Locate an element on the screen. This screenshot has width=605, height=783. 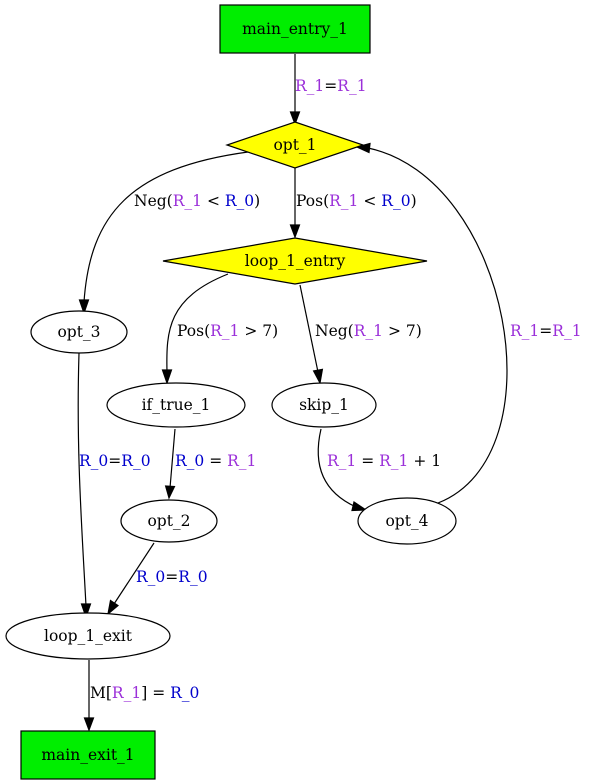
arrowhead-opt-2-to-loop-1-exit is located at coordinates (113, 607).